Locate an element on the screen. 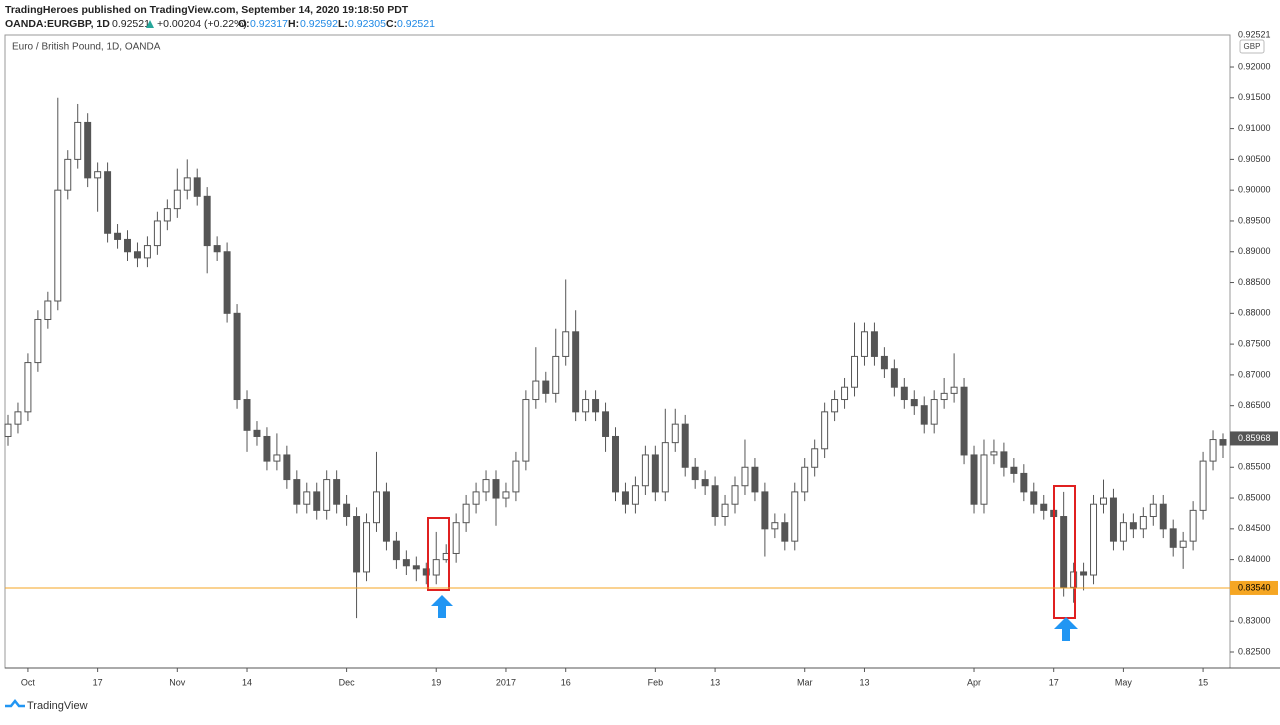 Image resolution: width=1280 pixels, height=725 pixels. low-label: L: is located at coordinates (343, 24).